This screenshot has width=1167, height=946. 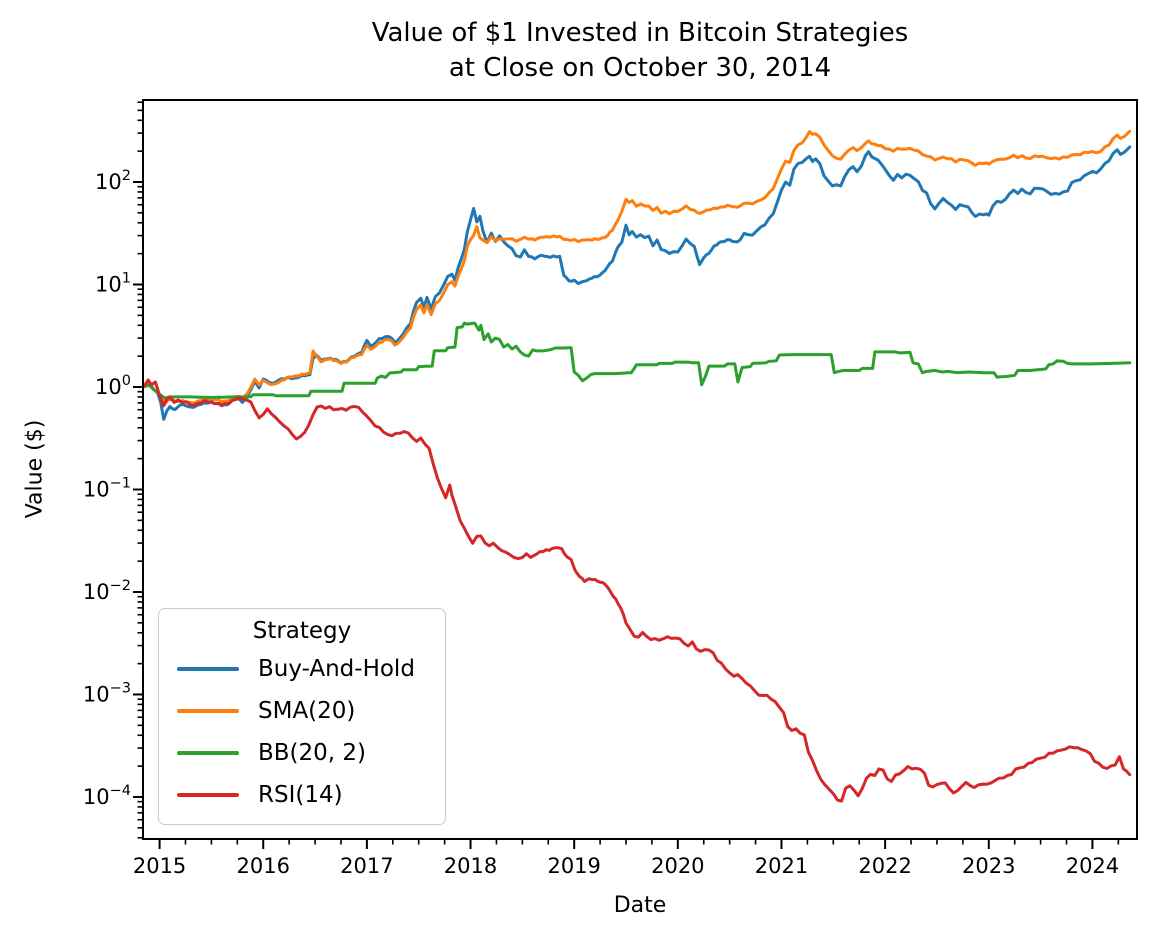 What do you see at coordinates (573, 866) in the screenshot?
I see `x-tick-label-2019: 2019` at bounding box center [573, 866].